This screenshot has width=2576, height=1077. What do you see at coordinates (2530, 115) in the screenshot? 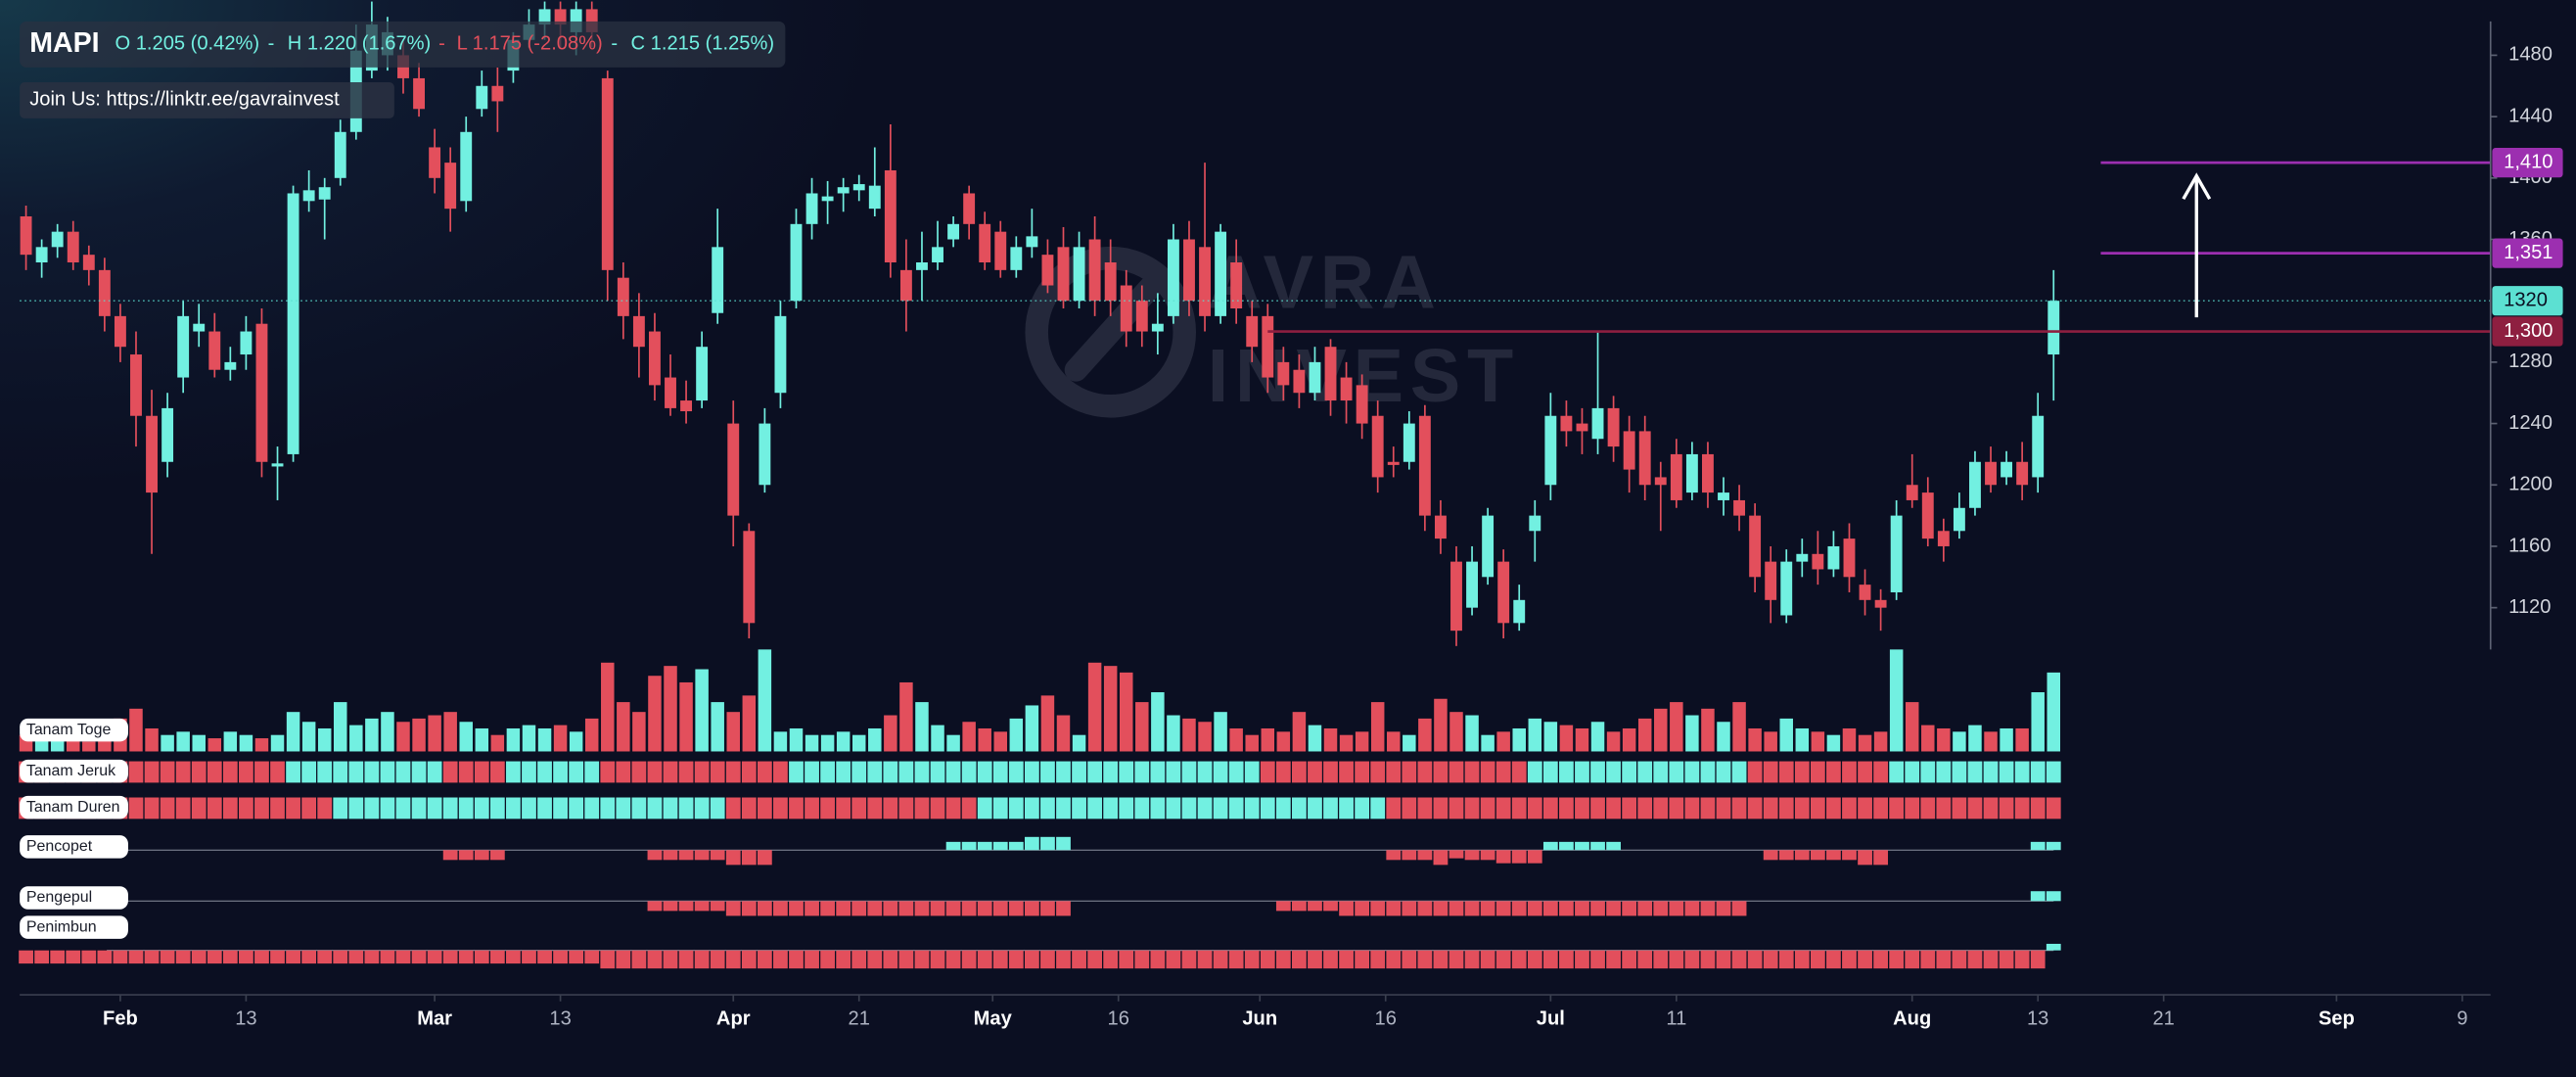
I see `y-tick-label: 1440` at bounding box center [2530, 115].